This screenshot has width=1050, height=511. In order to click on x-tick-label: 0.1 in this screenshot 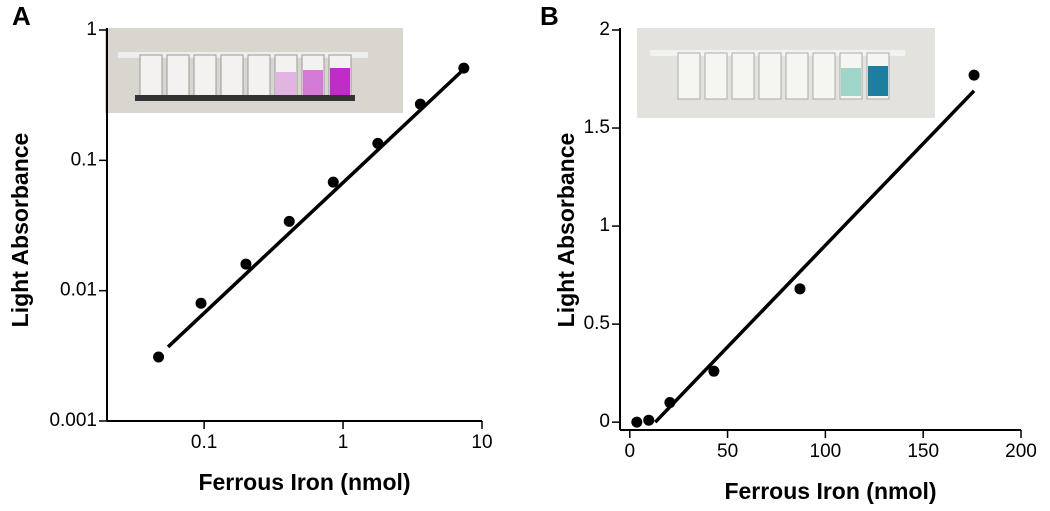, I will do `click(204, 442)`.